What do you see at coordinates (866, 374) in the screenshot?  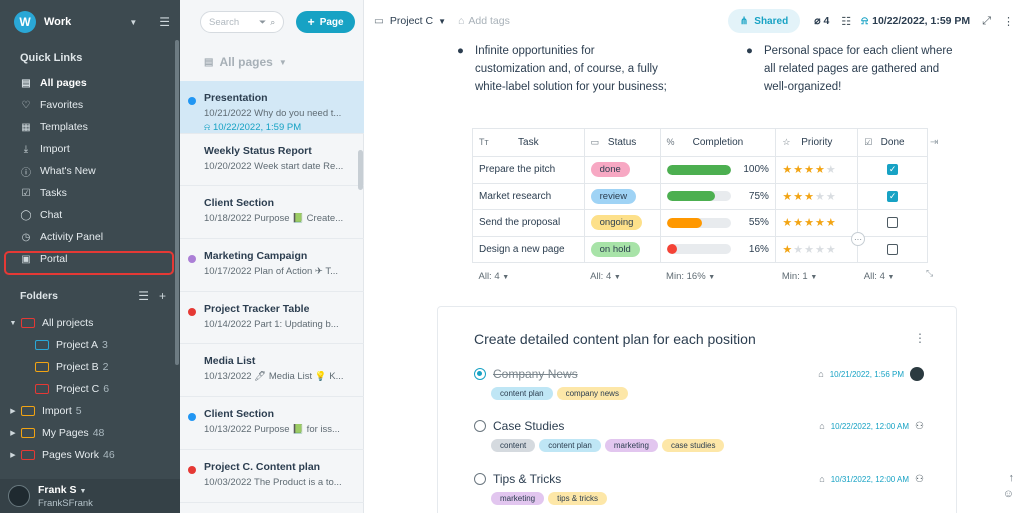 I see `task-due-date: 10/21/2022, 1:56 PM` at bounding box center [866, 374].